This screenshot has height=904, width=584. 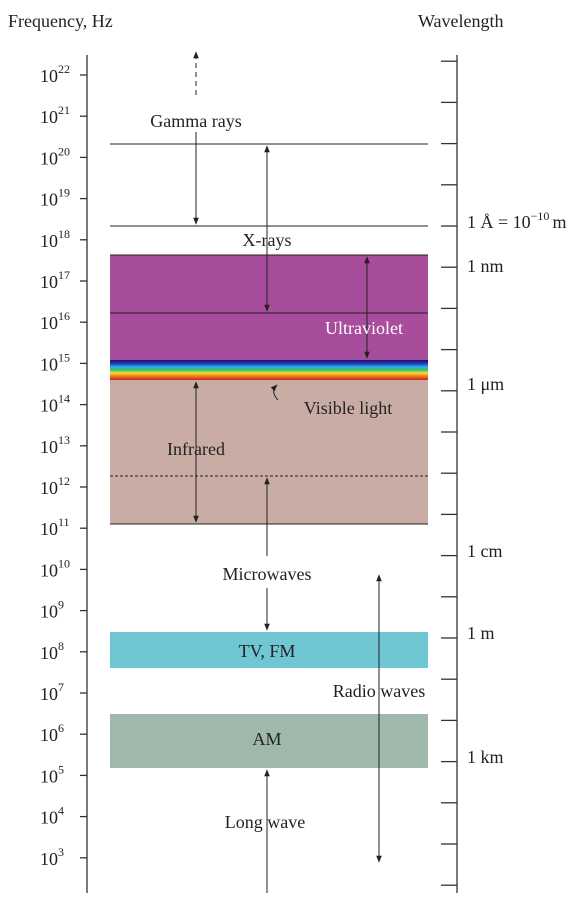 I want to click on label-text: 1 Å = 10, so click(x=499, y=222).